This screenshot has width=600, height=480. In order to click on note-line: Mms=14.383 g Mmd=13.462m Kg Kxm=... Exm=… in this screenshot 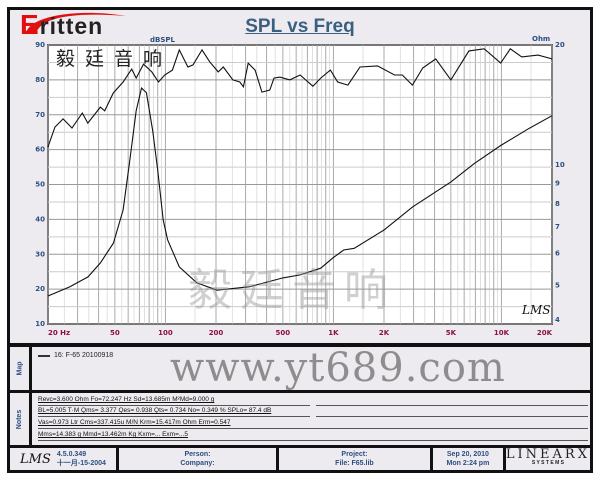, I will do `click(113, 434)`.